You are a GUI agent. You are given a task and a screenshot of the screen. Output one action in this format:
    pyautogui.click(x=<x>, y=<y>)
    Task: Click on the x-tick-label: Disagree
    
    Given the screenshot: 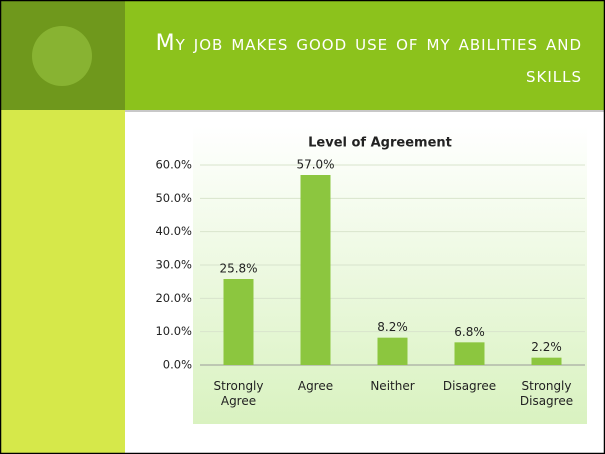 What is the action you would take?
    pyautogui.click(x=469, y=386)
    